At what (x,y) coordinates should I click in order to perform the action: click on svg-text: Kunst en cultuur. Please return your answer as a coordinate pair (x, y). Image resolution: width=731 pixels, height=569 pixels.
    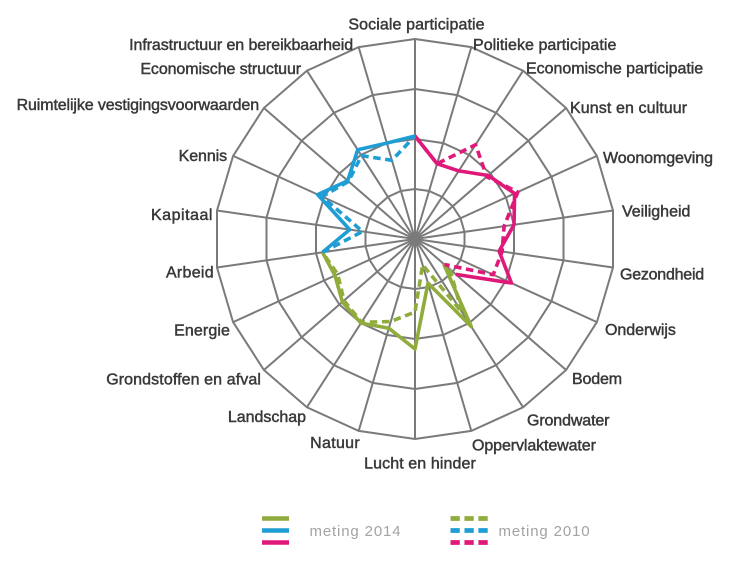
    Looking at the image, I should click on (629, 108).